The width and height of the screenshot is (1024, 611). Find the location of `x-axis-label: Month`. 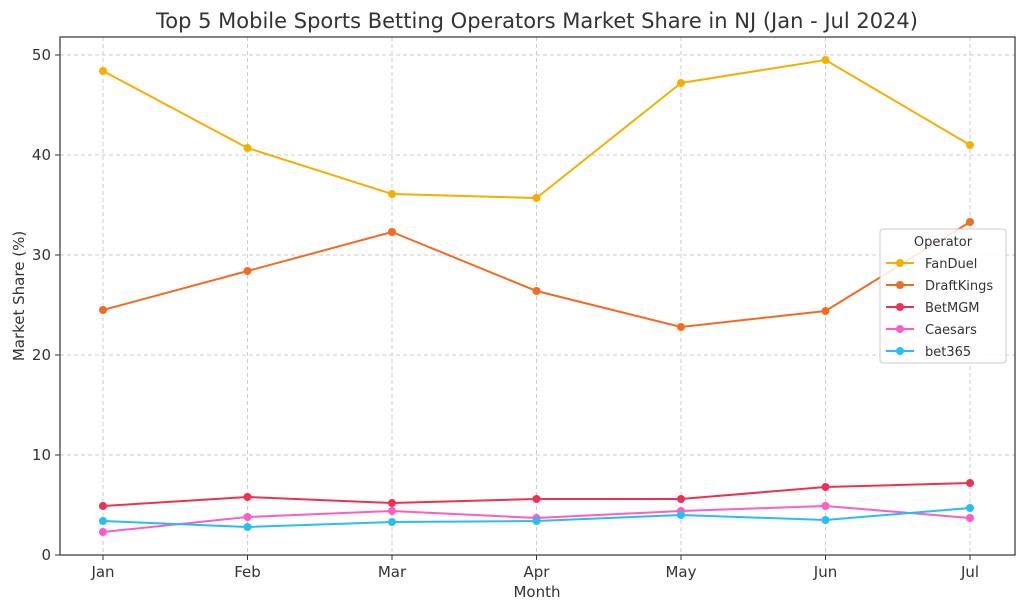

x-axis-label: Month is located at coordinates (536, 592).